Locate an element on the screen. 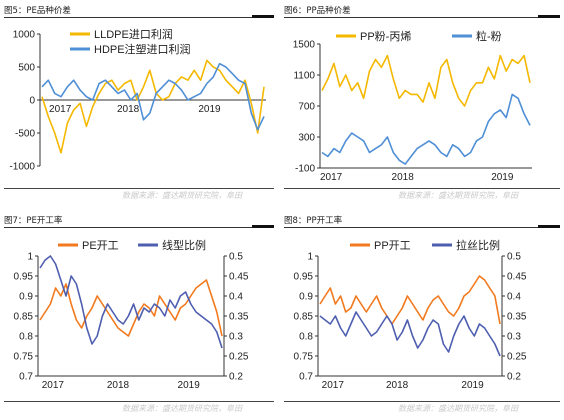 This screenshot has height=420, width=564. axes: -100 300 700 1100 1500 2017 2018 2019 is located at coordinates (412, 111).